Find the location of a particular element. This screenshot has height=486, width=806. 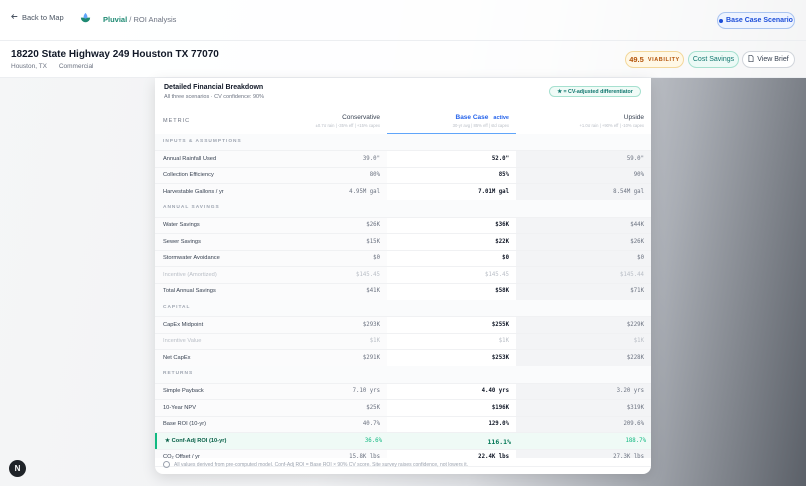

base-case-value: 22.4K lbs is located at coordinates (493, 457).